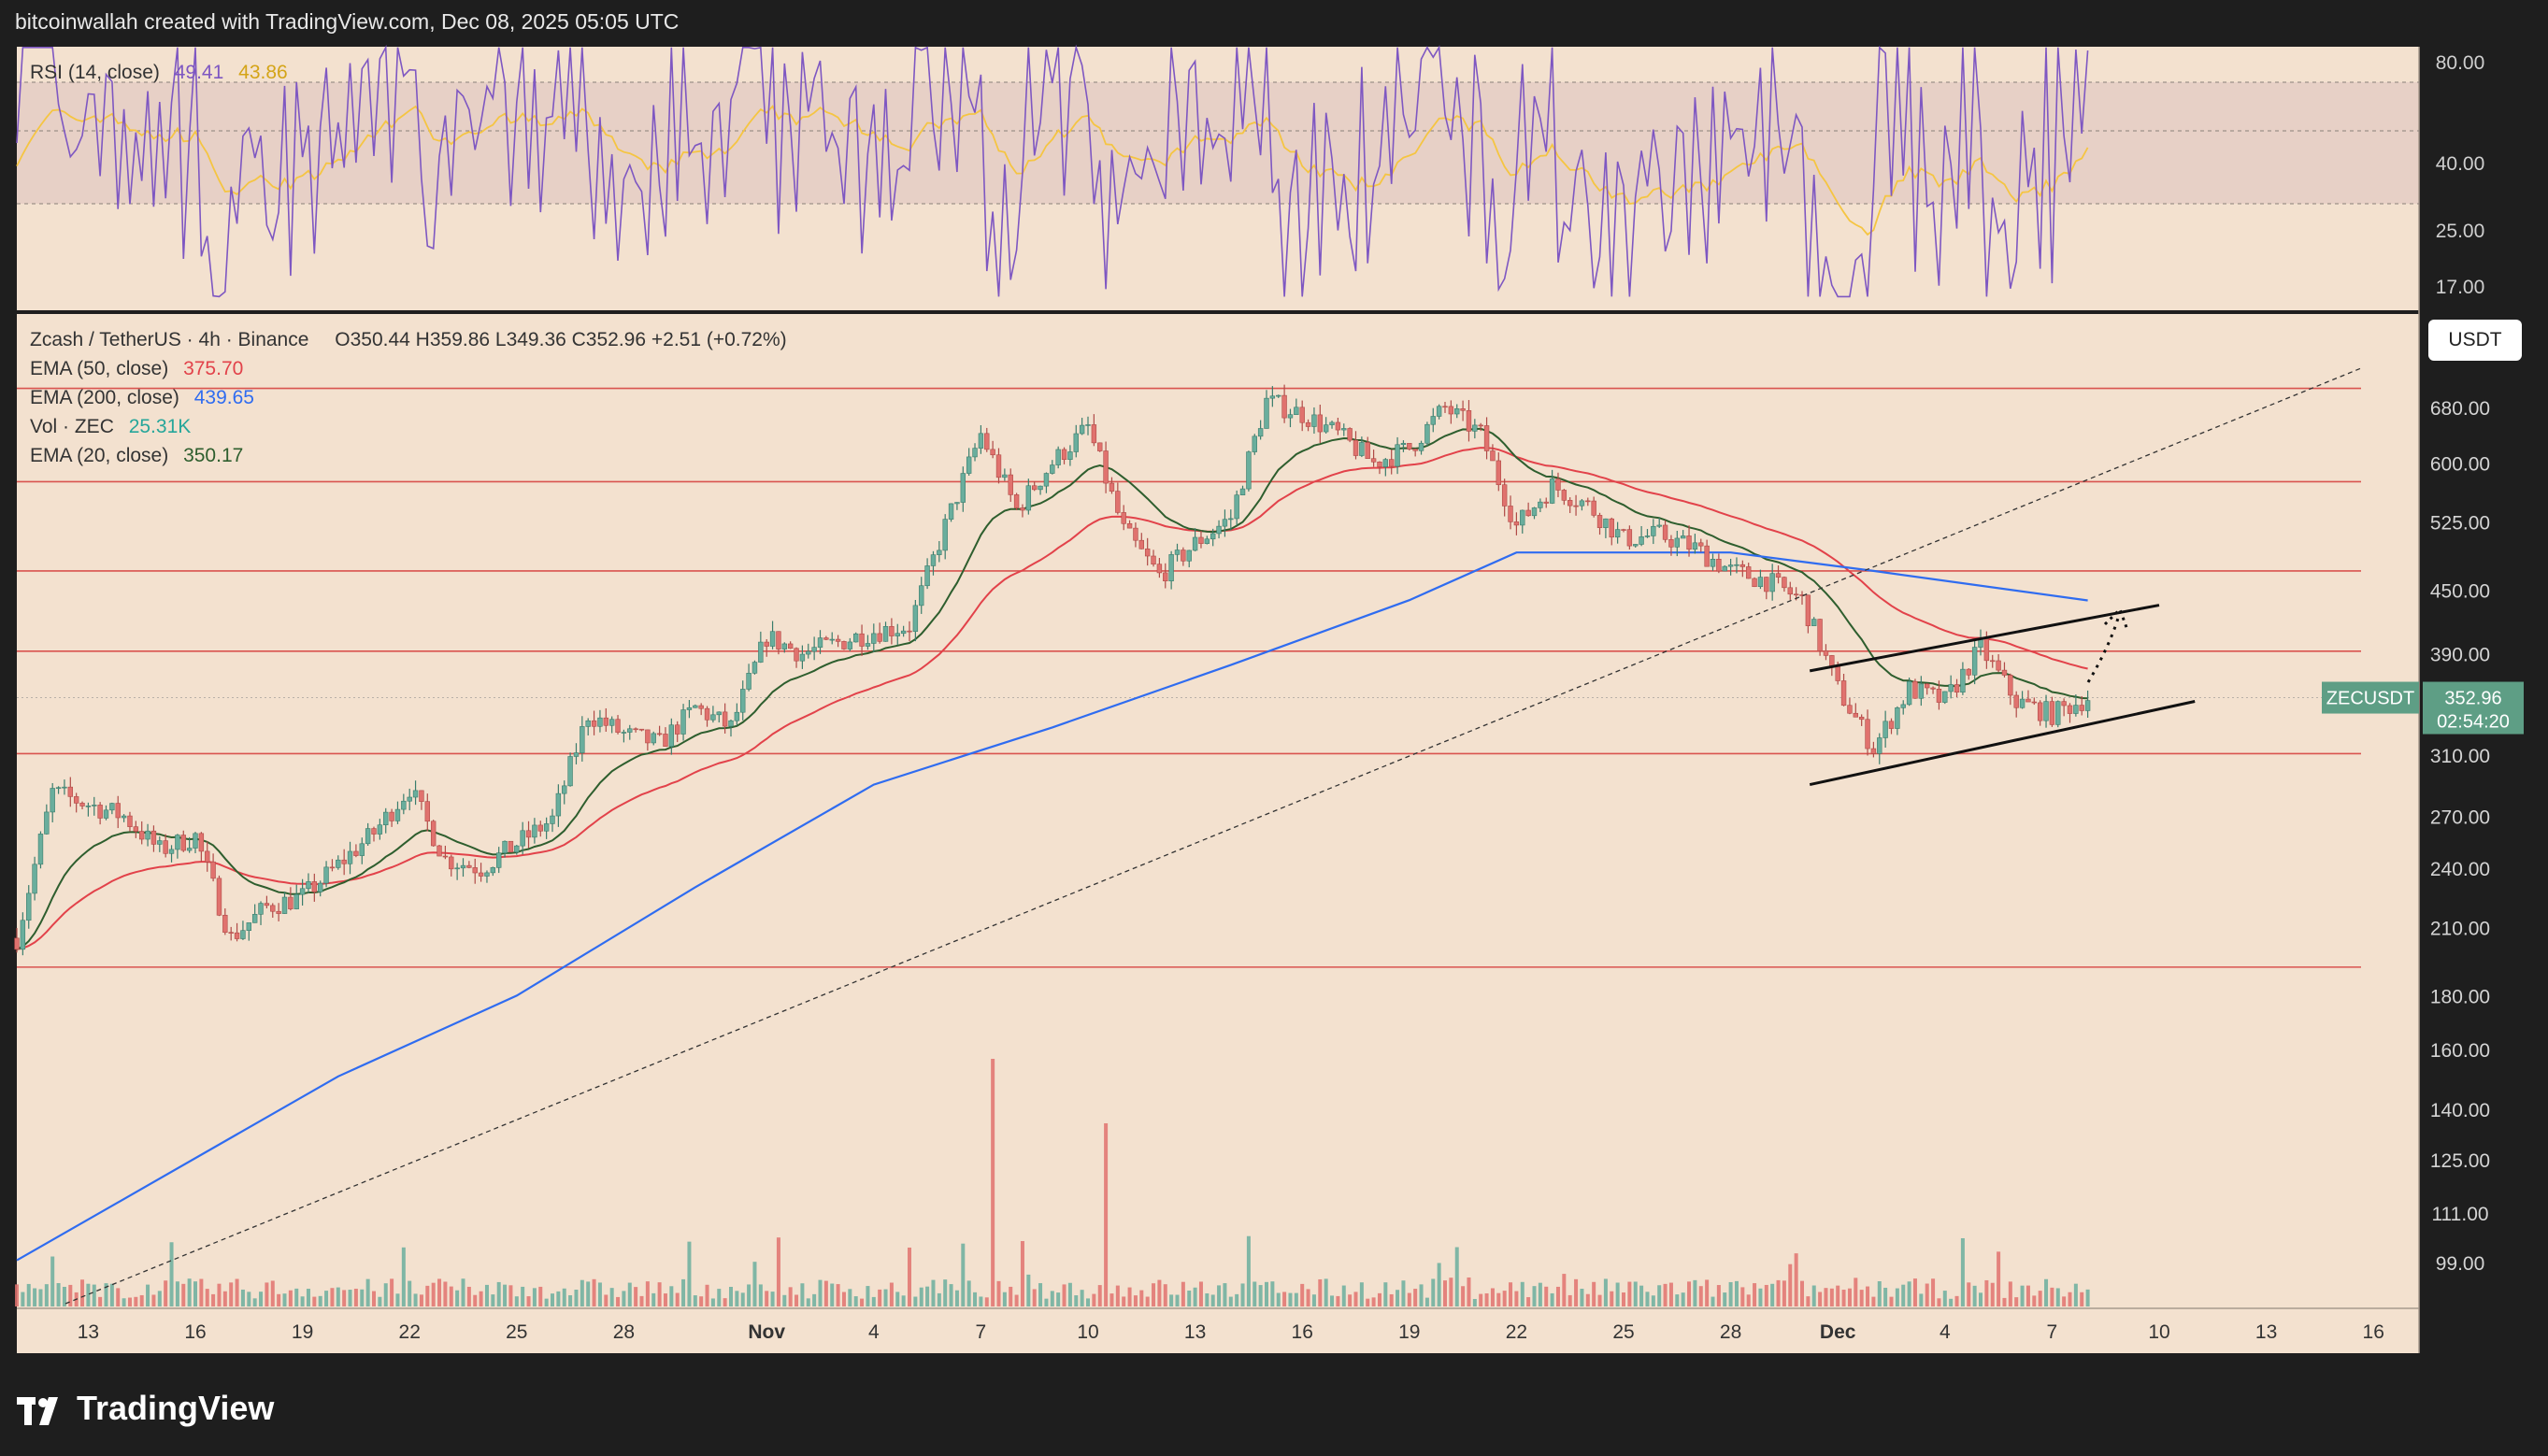  What do you see at coordinates (2475, 340) in the screenshot?
I see `currency-button: USDT` at bounding box center [2475, 340].